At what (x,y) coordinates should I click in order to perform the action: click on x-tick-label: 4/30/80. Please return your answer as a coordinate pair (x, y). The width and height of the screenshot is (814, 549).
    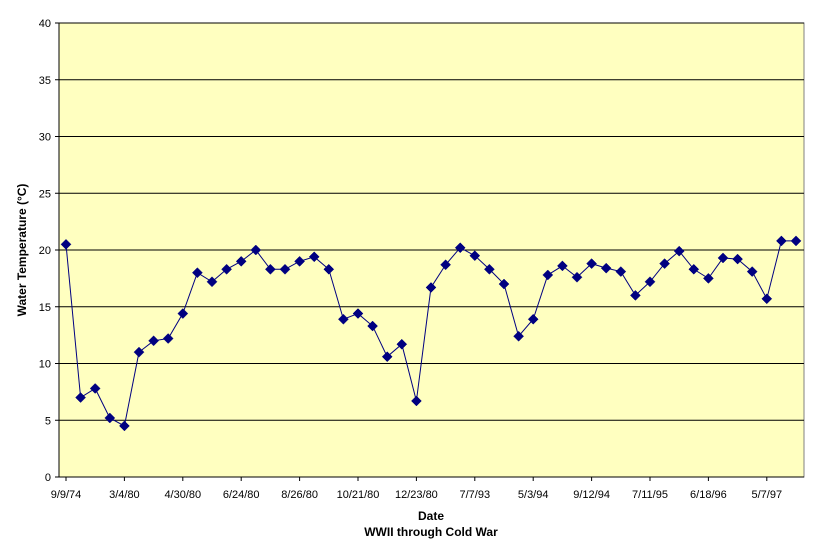
    Looking at the image, I should click on (182, 495).